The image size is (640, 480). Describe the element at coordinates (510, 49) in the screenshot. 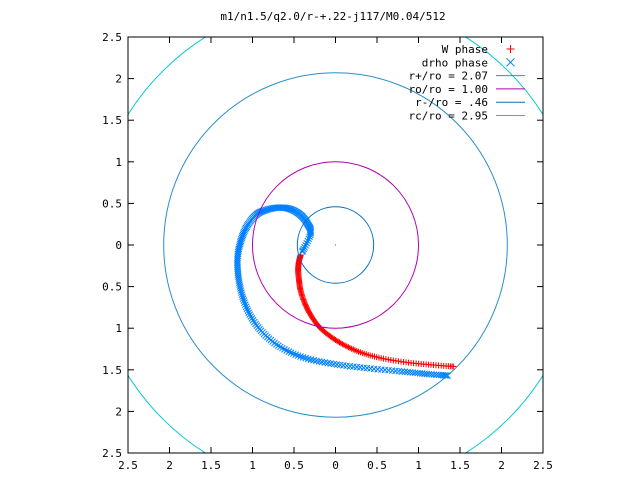

I see `legend-swatch-w-phase` at that location.